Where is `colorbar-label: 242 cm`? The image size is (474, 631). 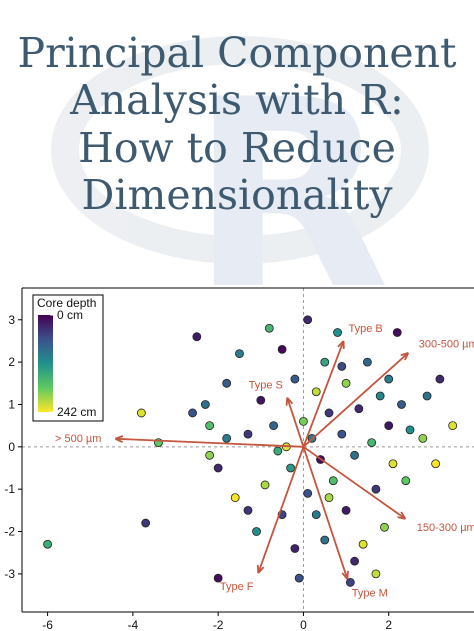 colorbar-label: 242 cm is located at coordinates (76, 412).